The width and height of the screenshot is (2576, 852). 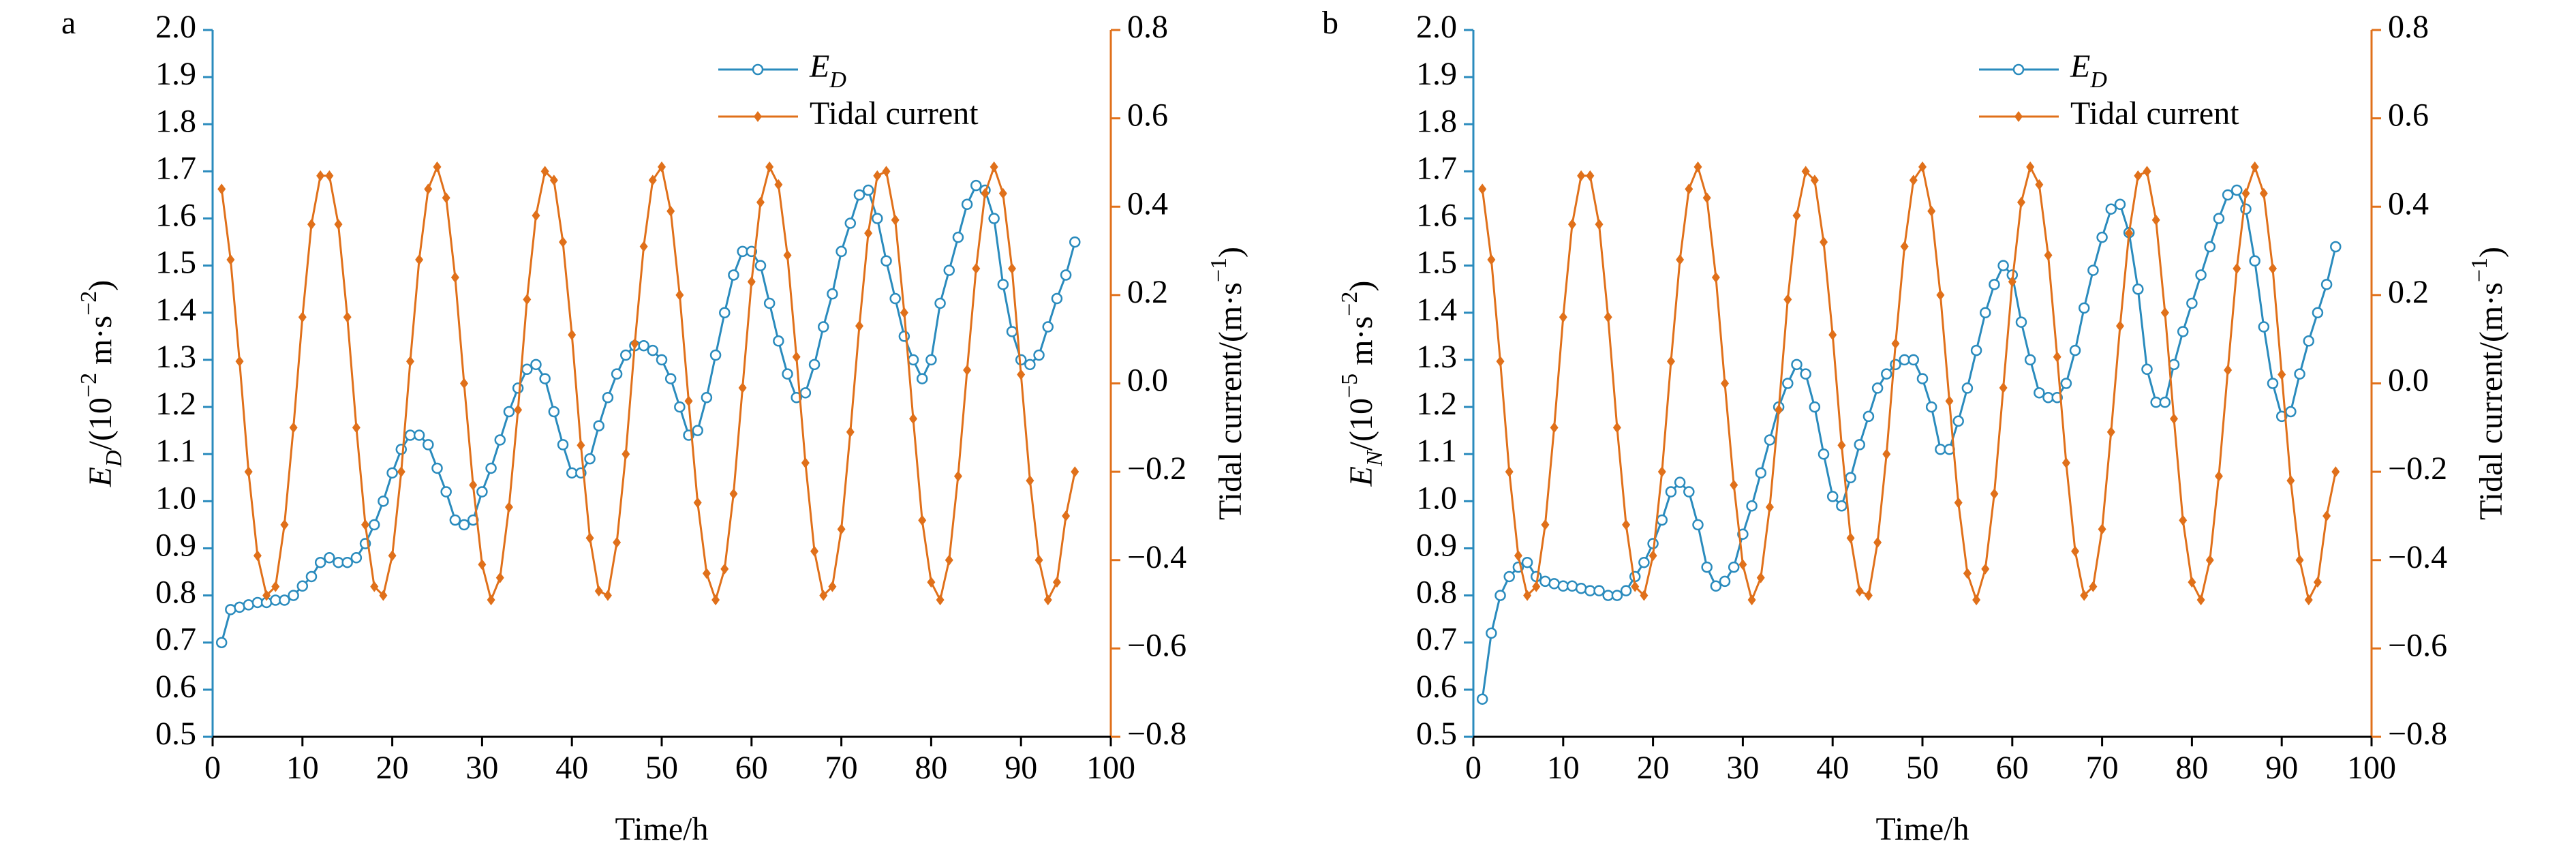 What do you see at coordinates (100, 423) in the screenshot?
I see `text-part: /(10` at bounding box center [100, 423].